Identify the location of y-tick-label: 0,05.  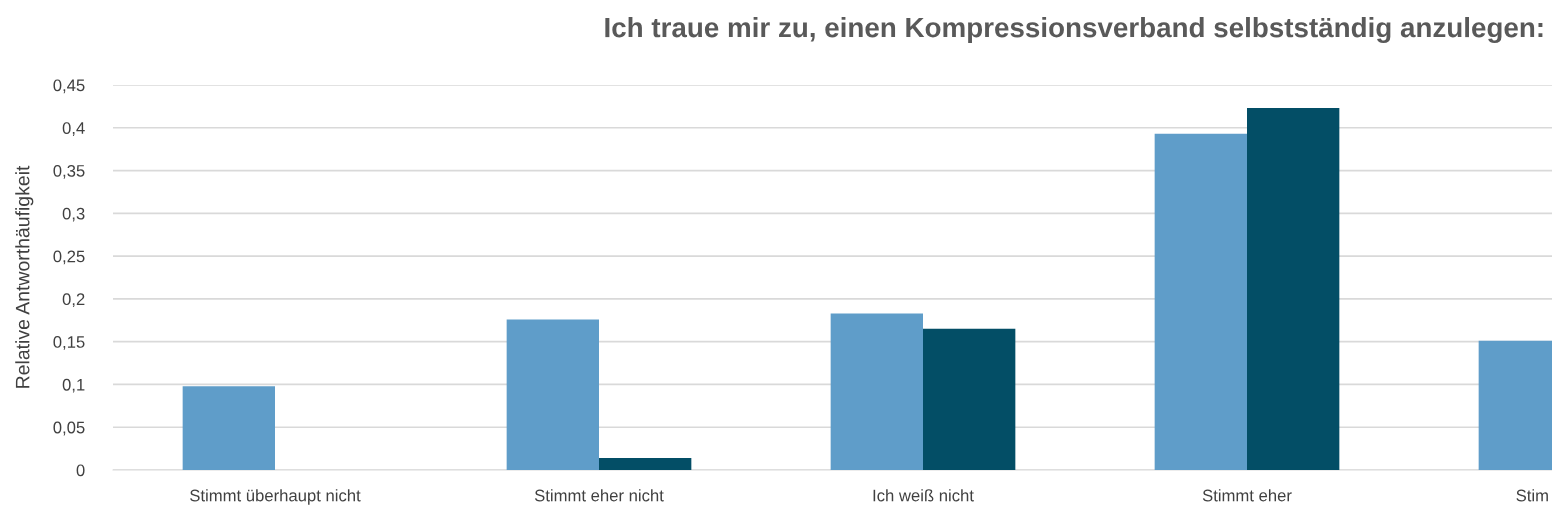
(69, 428).